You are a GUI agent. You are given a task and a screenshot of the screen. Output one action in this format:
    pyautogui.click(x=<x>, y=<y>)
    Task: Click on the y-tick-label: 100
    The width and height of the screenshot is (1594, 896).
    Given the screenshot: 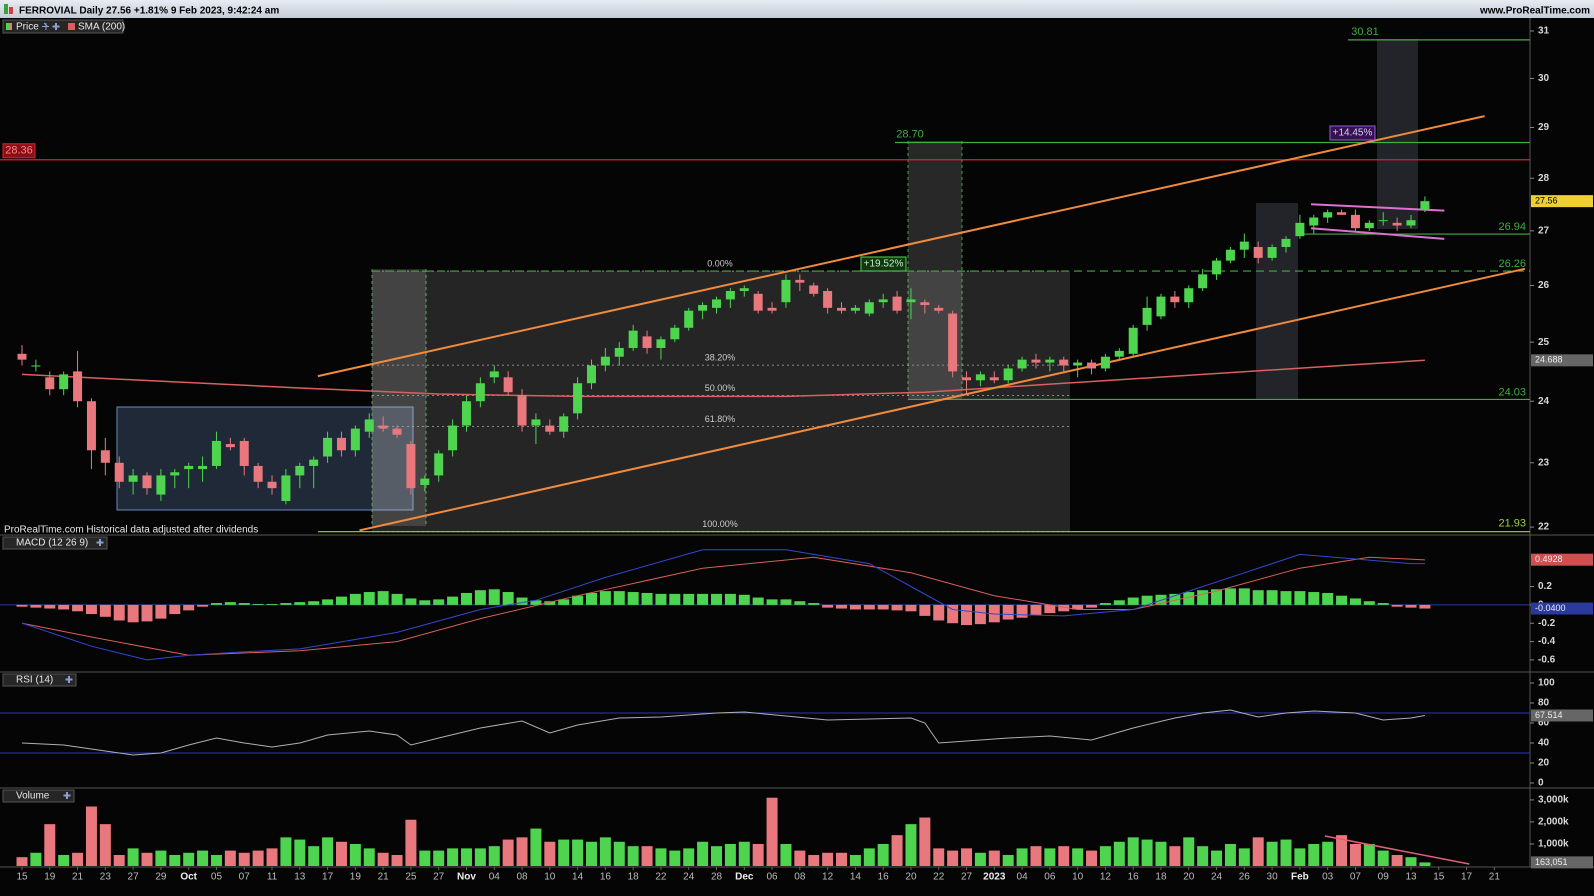 What is the action you would take?
    pyautogui.click(x=1546, y=683)
    